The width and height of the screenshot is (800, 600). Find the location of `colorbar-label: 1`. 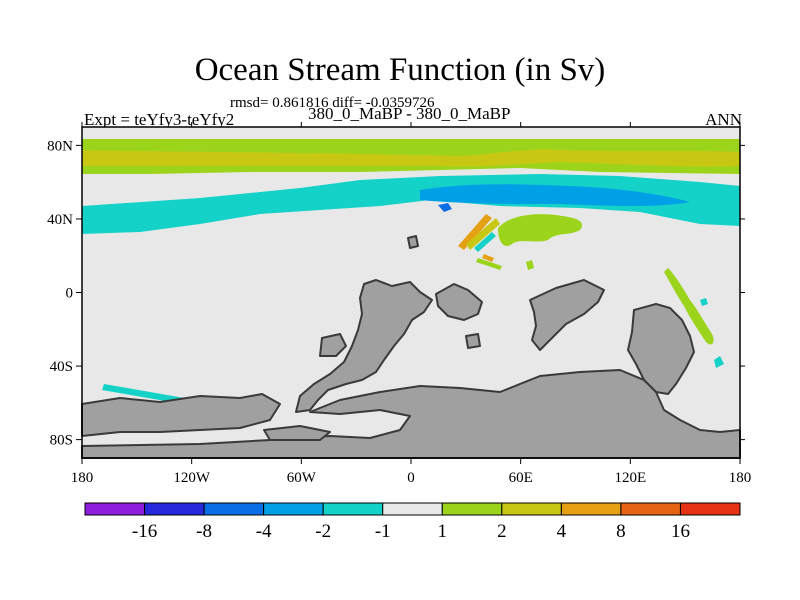

colorbar-label: 1 is located at coordinates (443, 531).